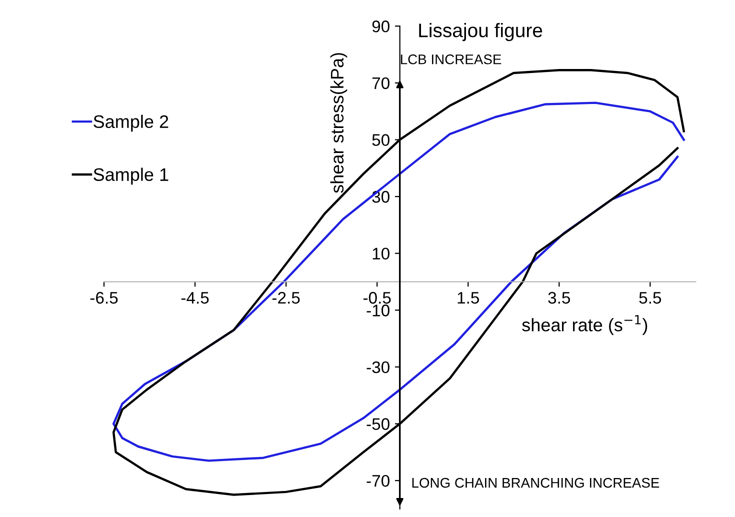 This screenshot has height=517, width=735. I want to click on x-tick-label: 1.5, so click(468, 298).